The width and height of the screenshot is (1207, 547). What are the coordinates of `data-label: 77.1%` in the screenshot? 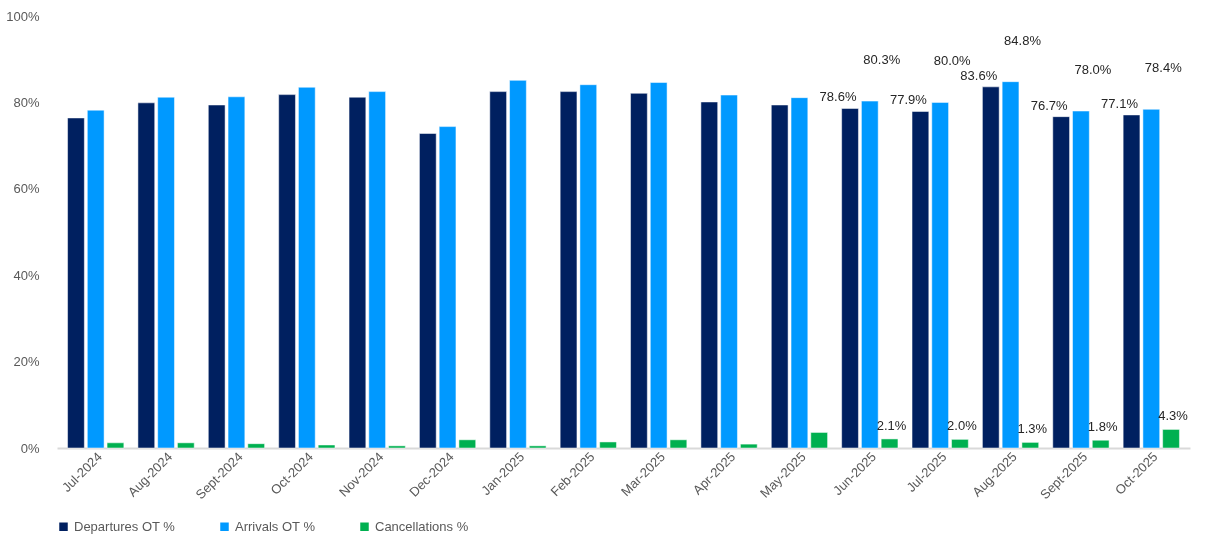 It's located at (1120, 103).